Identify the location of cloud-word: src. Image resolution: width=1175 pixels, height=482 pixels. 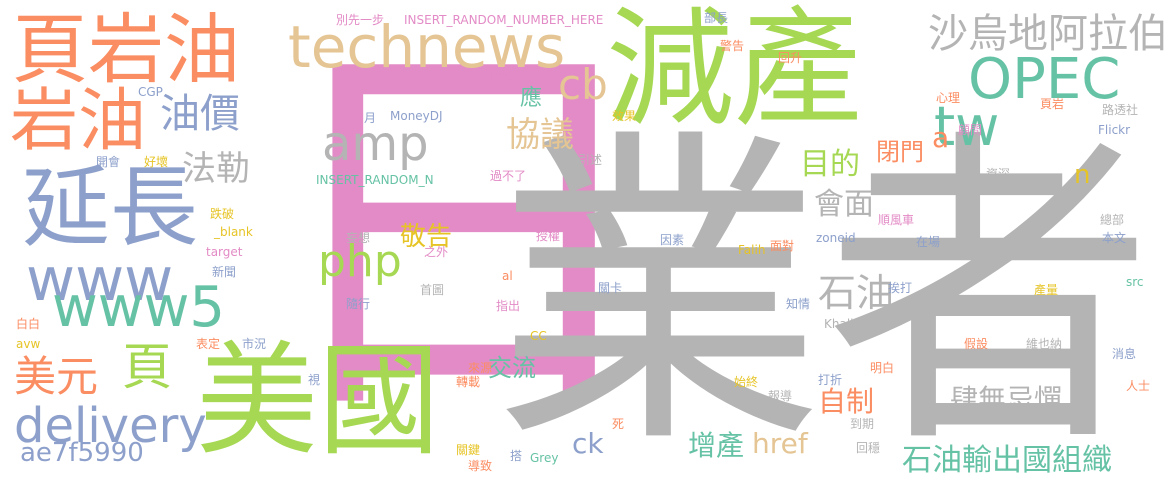
(1135, 282).